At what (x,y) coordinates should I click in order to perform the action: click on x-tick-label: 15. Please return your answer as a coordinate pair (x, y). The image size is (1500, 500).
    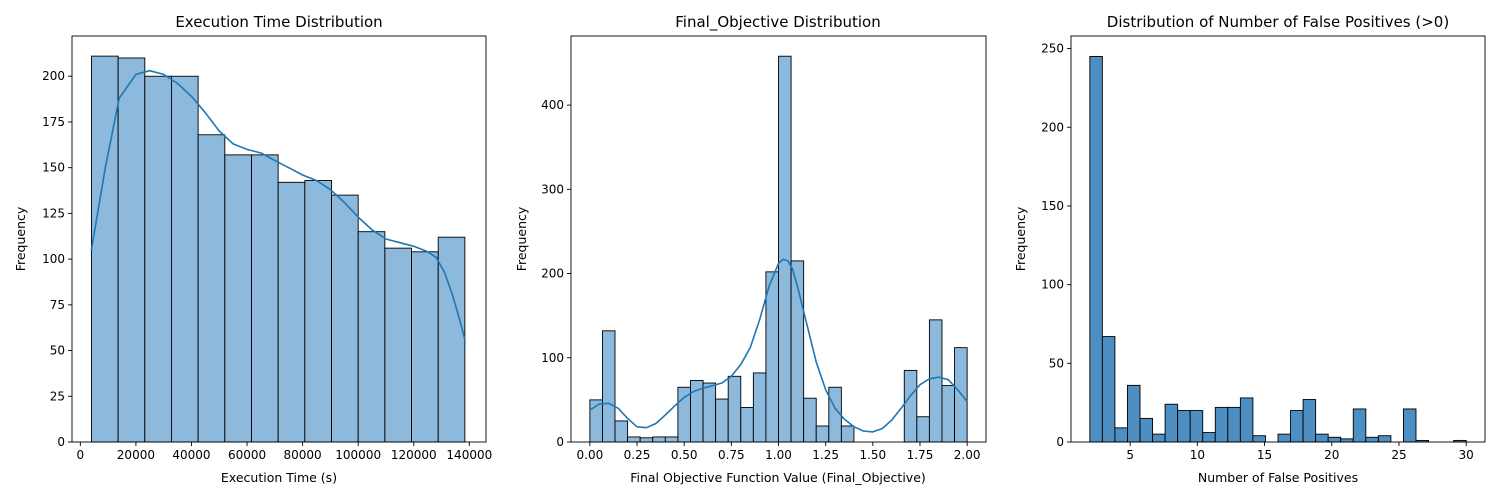
    Looking at the image, I should click on (1264, 455).